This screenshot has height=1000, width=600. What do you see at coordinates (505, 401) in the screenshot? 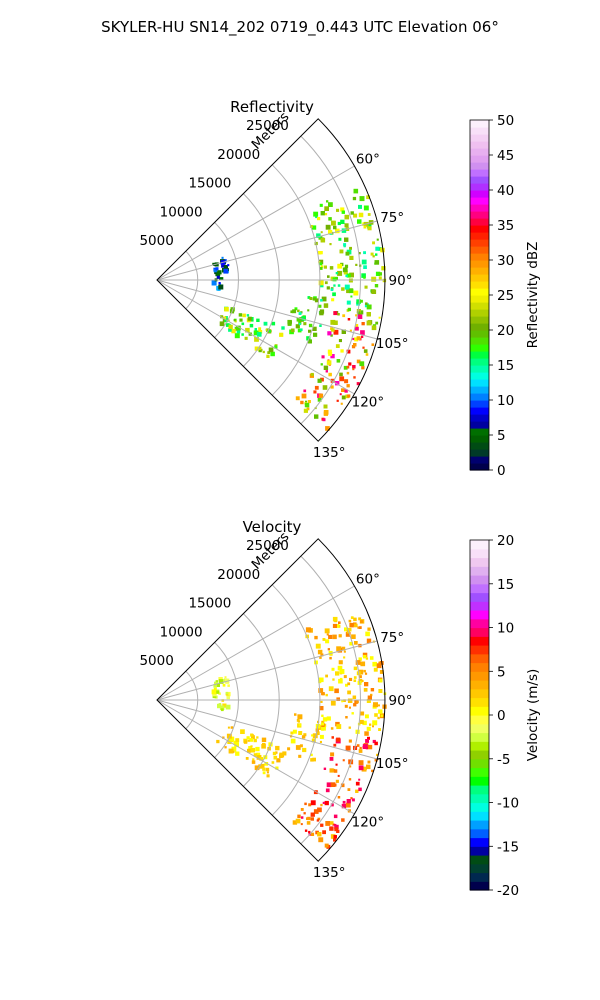
I see `colorbar-tick-label: 10` at bounding box center [505, 401].